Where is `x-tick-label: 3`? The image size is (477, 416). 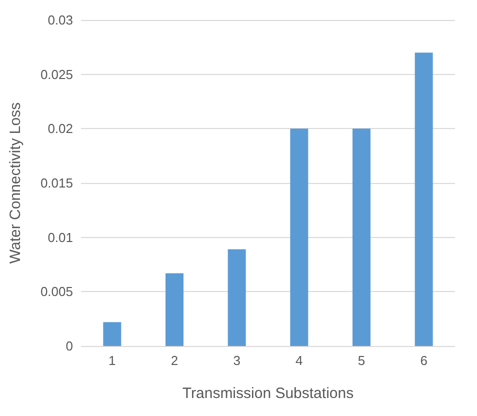 x-tick-label: 3 is located at coordinates (236, 360).